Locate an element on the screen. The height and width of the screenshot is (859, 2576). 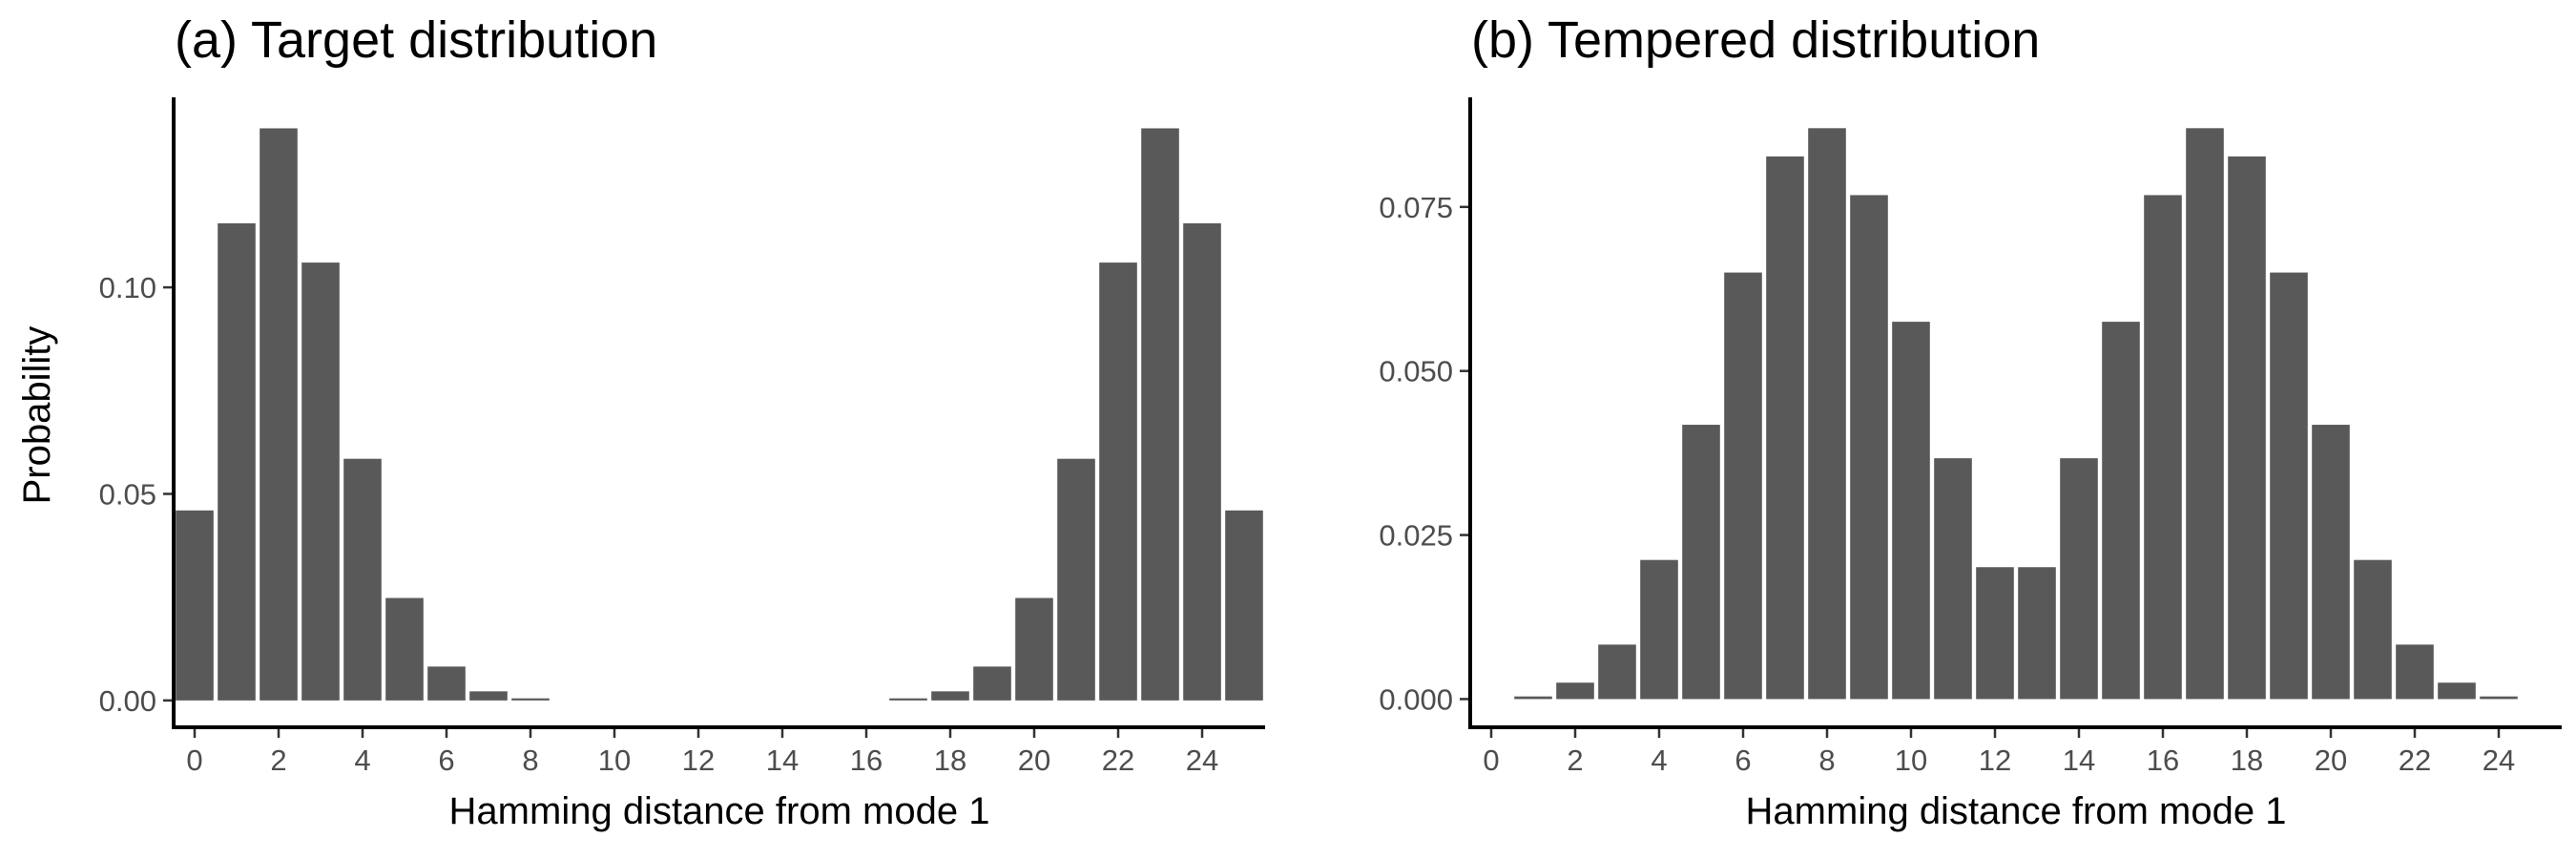
panel-b-y-tick-label: 0.000 is located at coordinates (1416, 699).